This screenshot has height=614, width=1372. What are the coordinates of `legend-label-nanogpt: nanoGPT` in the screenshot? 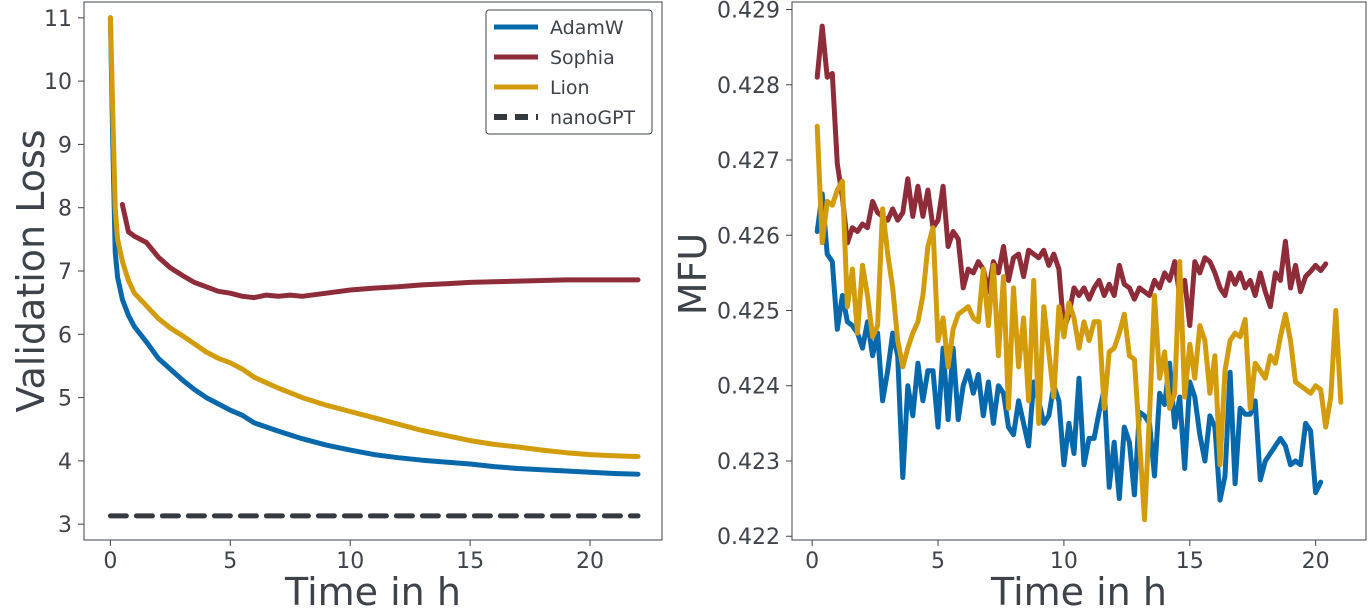 It's located at (593, 118).